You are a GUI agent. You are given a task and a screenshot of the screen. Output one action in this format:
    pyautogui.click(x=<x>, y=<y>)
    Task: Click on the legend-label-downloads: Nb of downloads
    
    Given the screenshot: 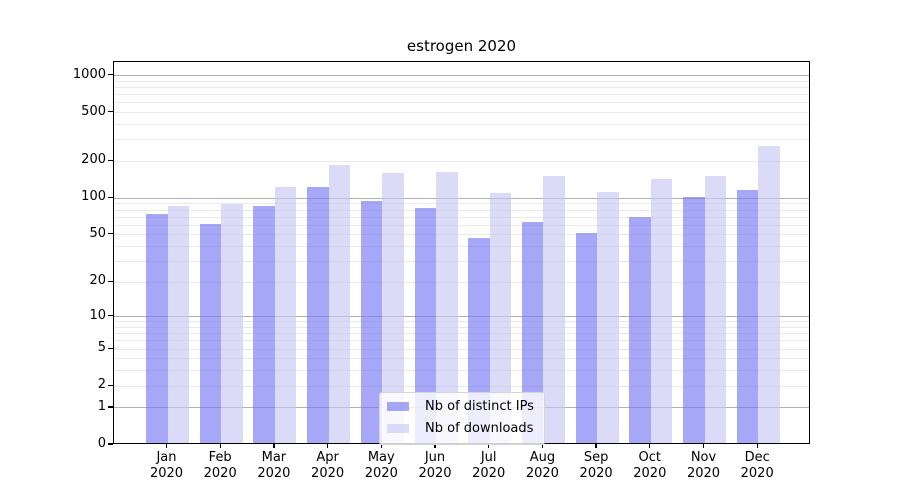 What is the action you would take?
    pyautogui.click(x=479, y=428)
    